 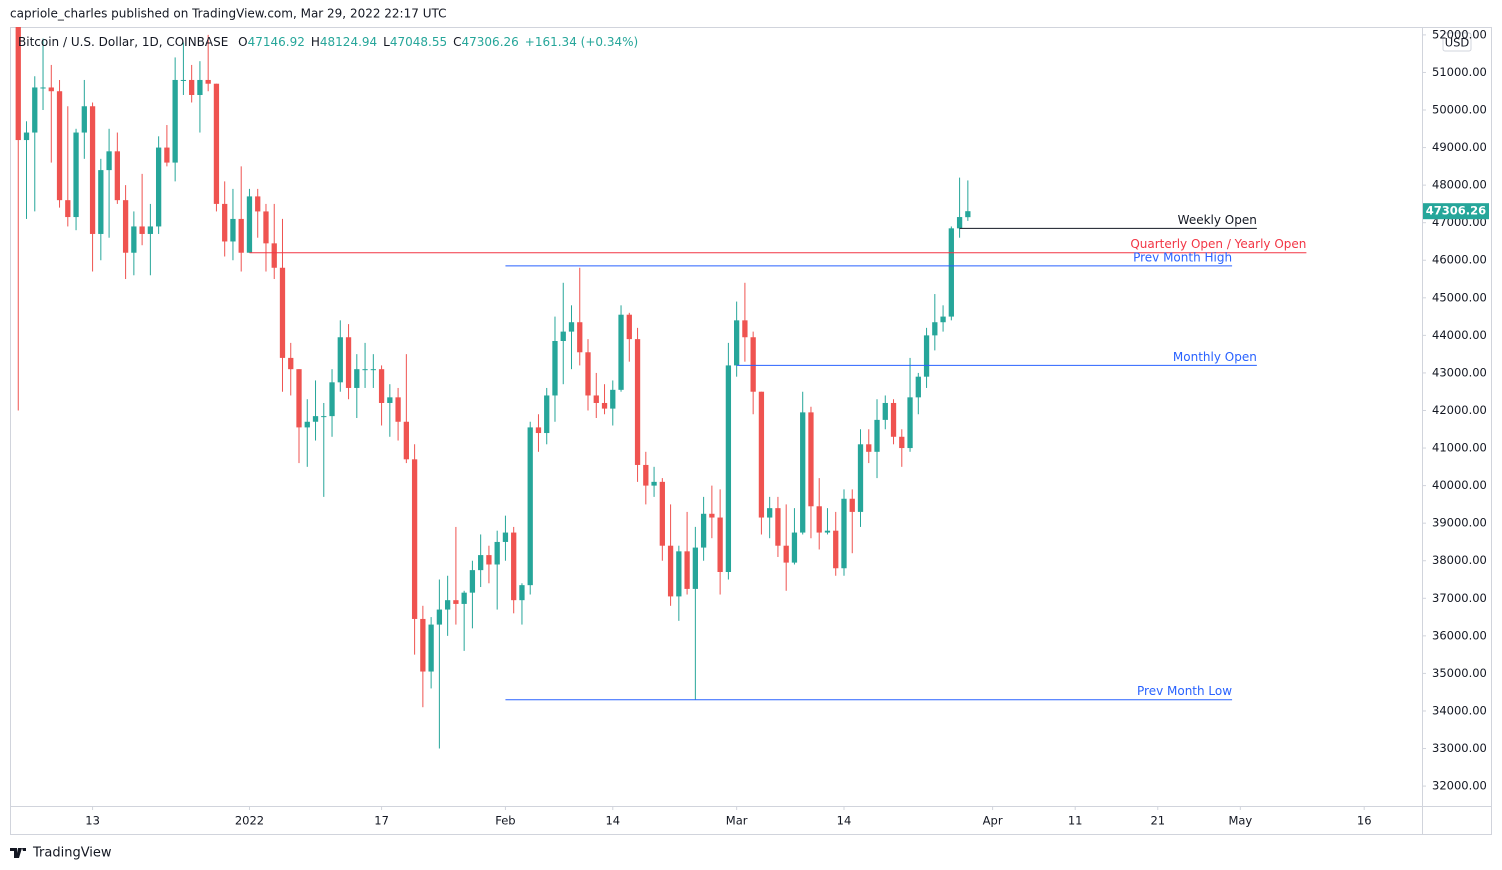 What do you see at coordinates (490, 42) in the screenshot?
I see `ohlc-value: 47306.26` at bounding box center [490, 42].